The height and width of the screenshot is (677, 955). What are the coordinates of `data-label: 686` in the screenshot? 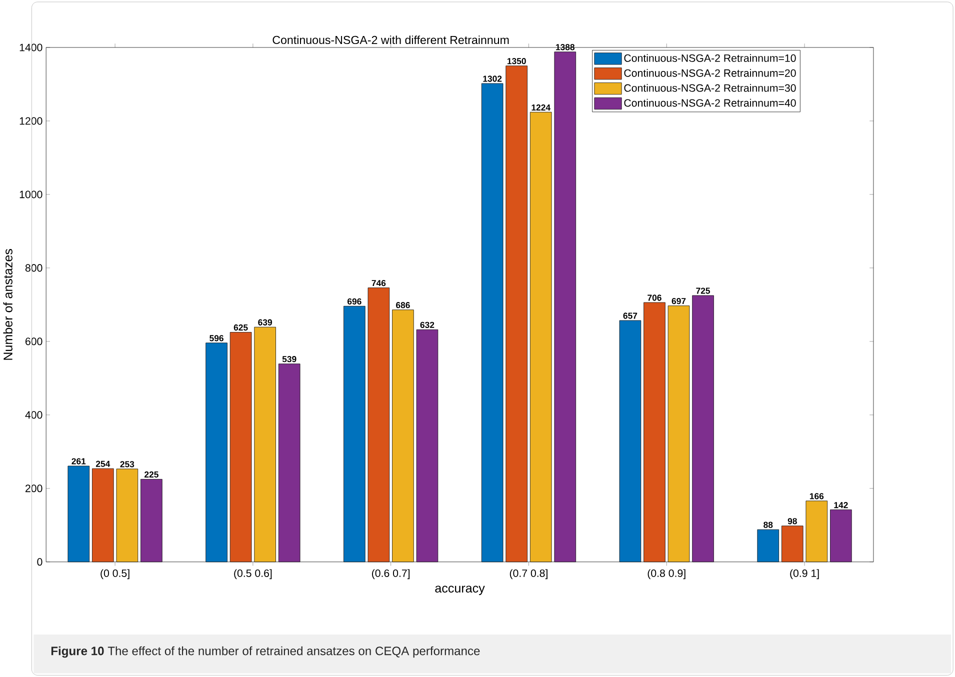 It's located at (403, 305).